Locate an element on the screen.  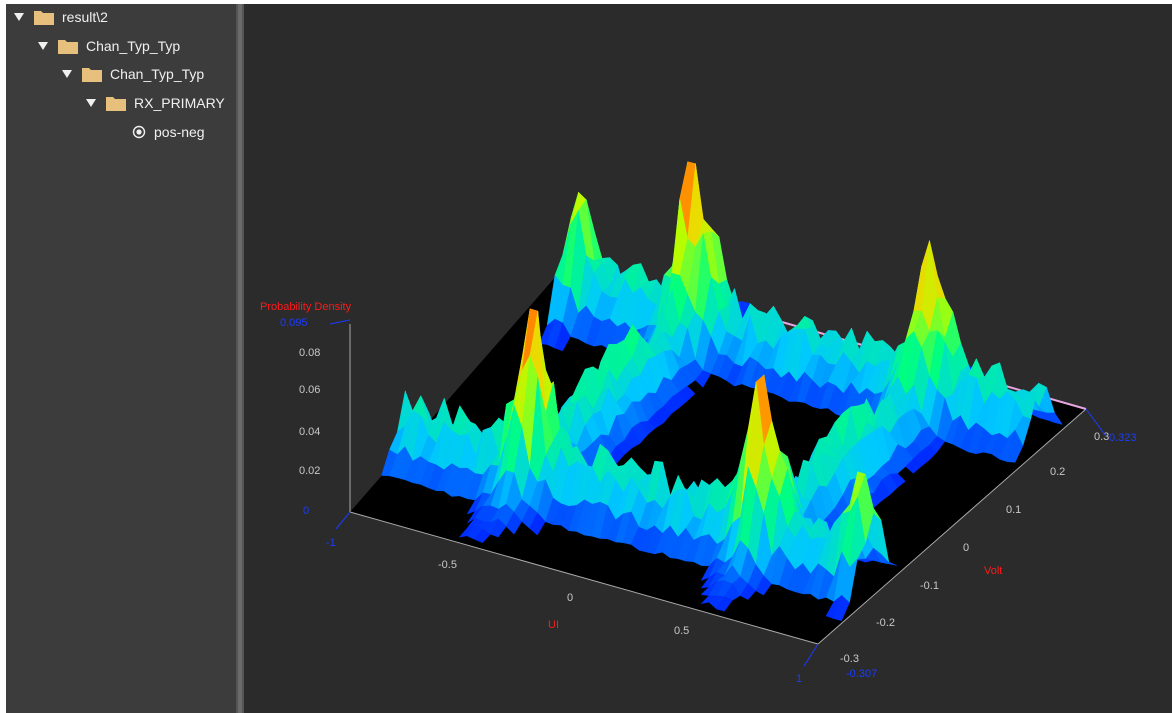
splitter-grip is located at coordinates (240, 358).